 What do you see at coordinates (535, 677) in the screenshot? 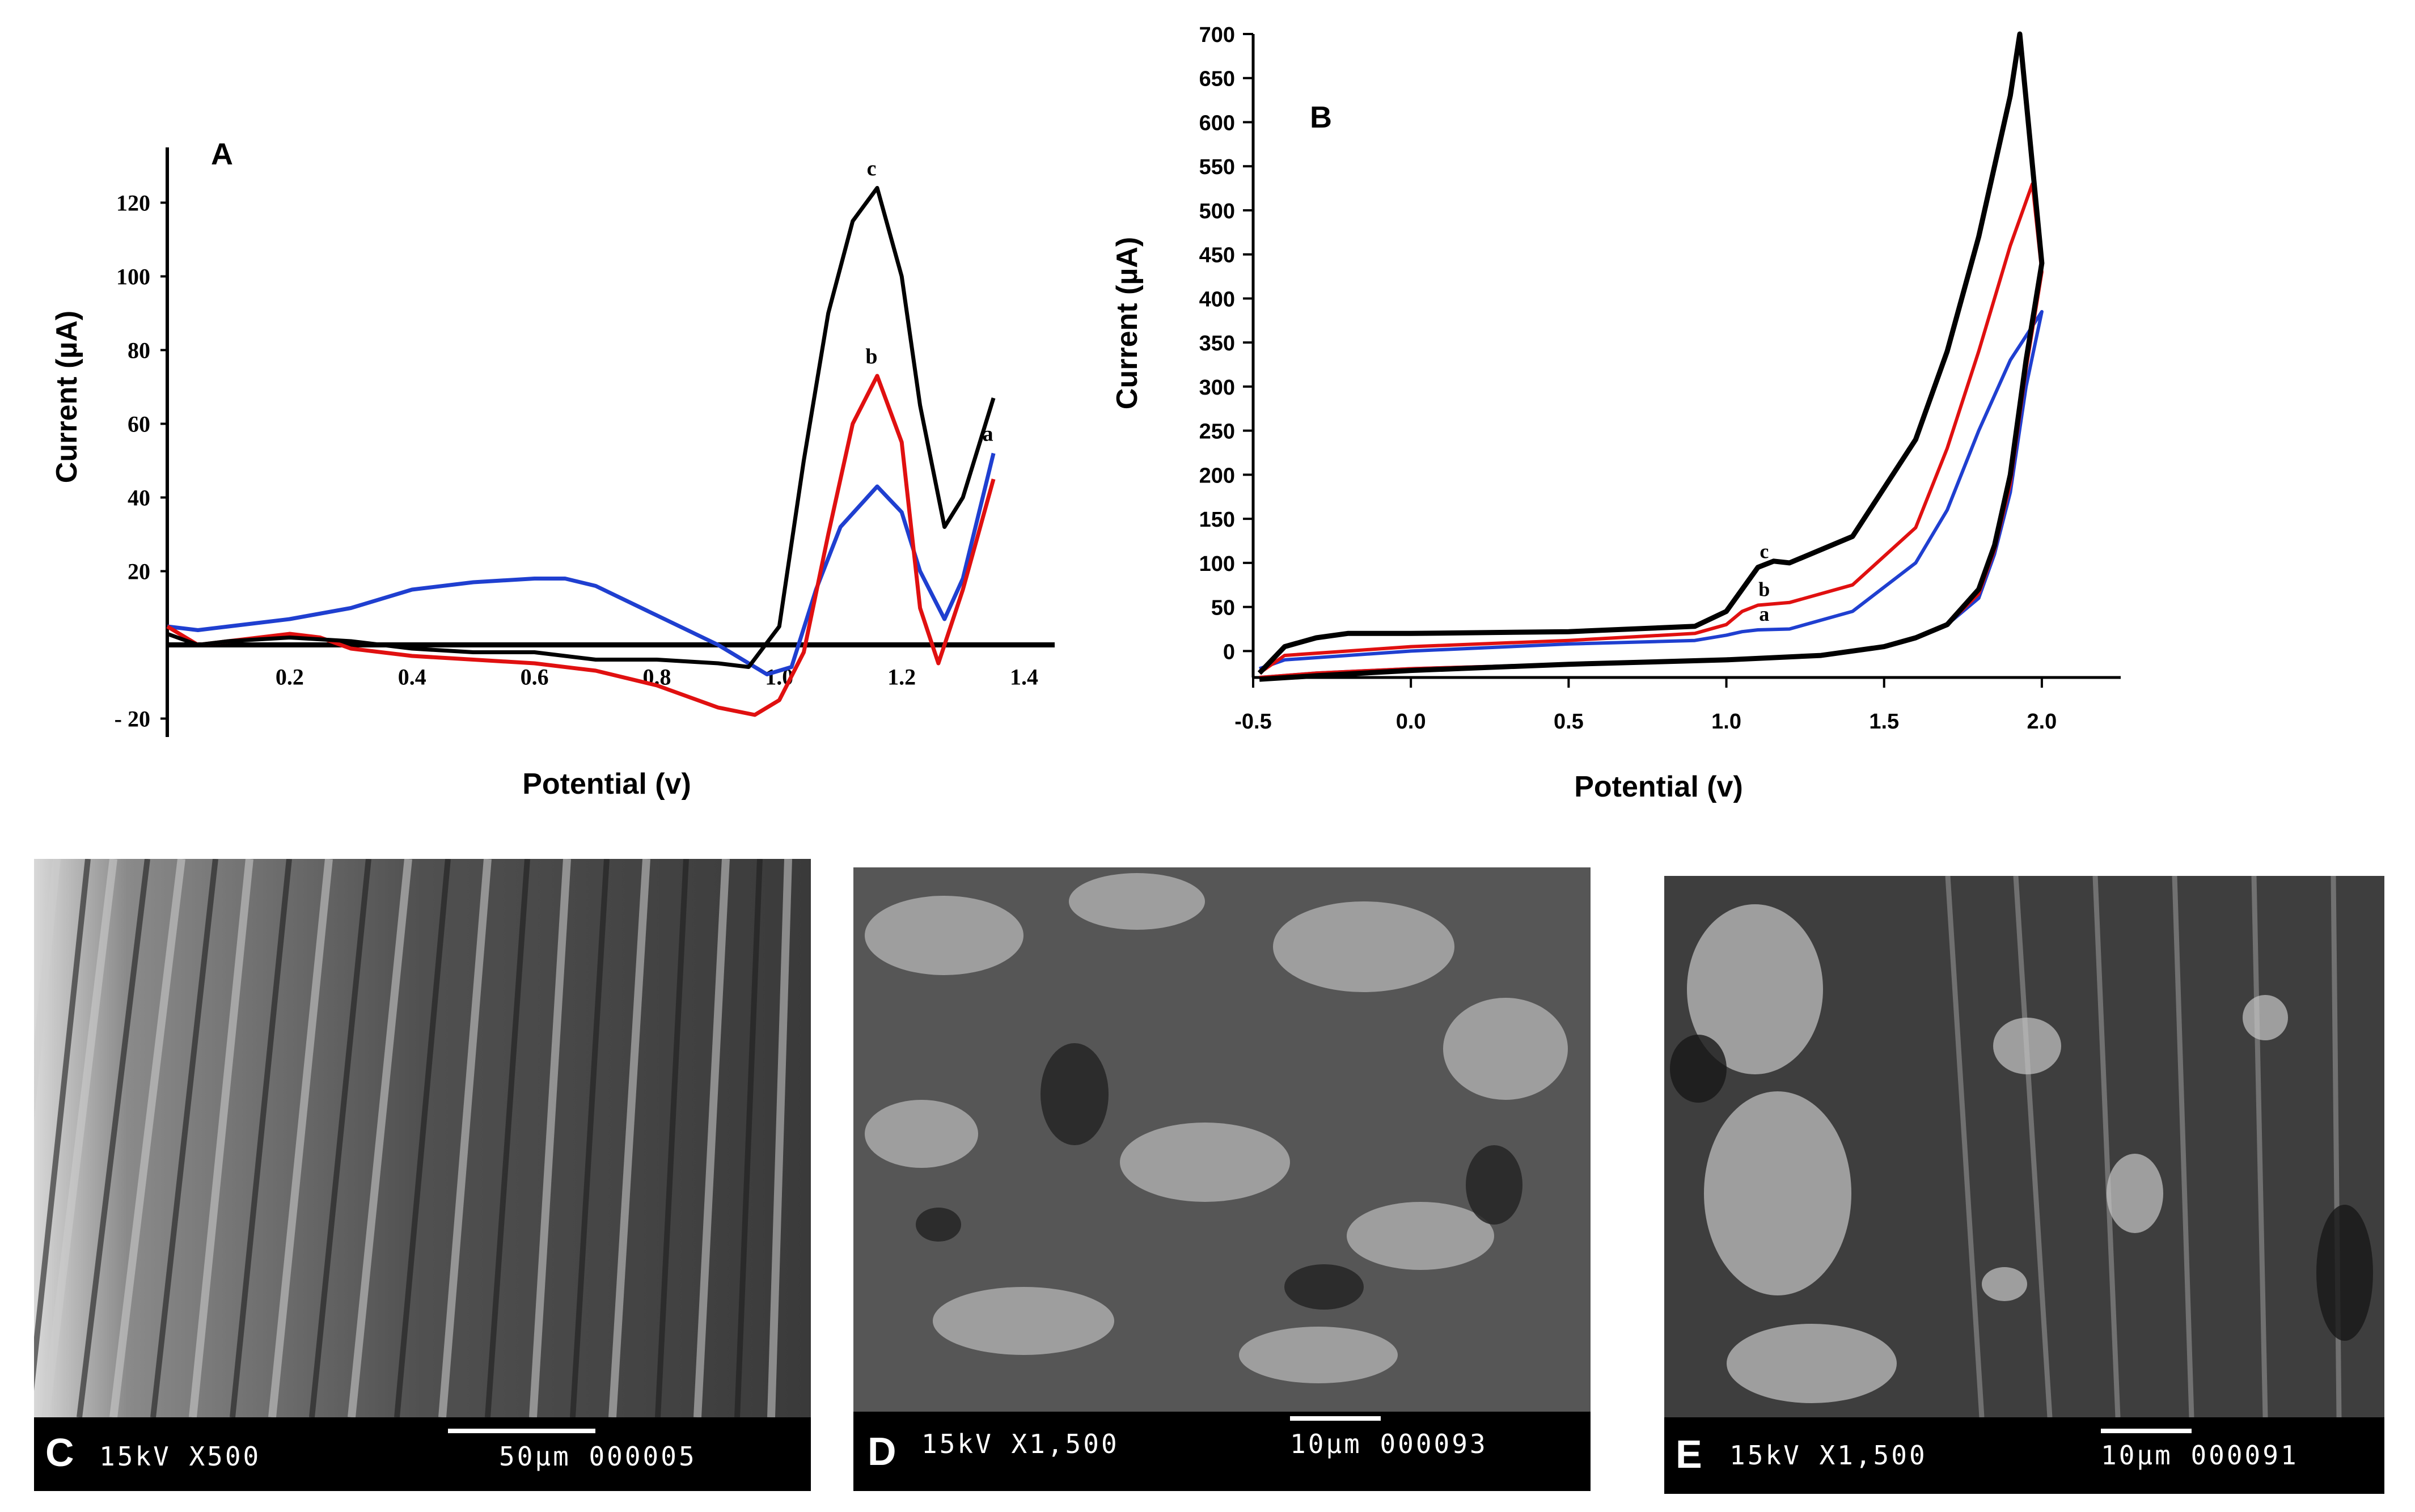
I see `x-tick-label: 0.6` at bounding box center [535, 677].